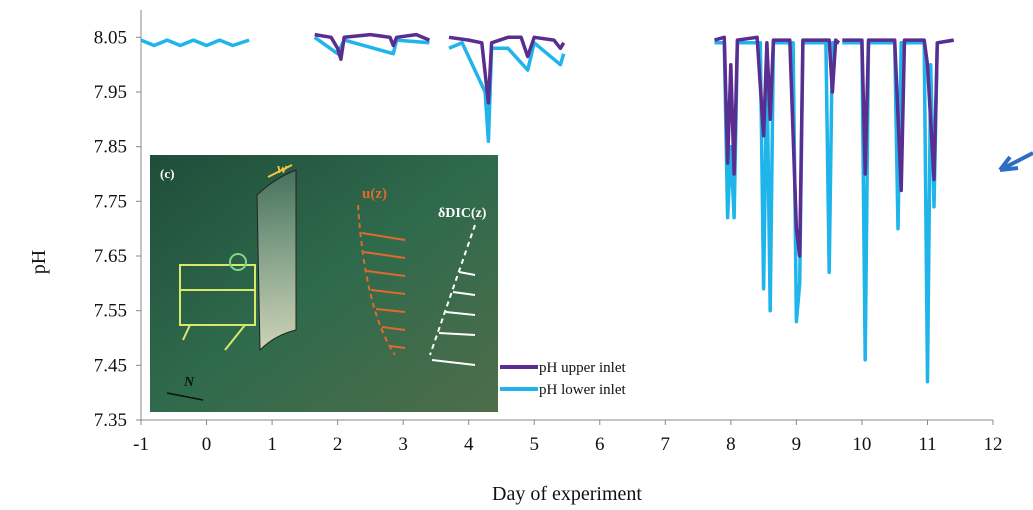 The image size is (1033, 510). What do you see at coordinates (39, 262) in the screenshot?
I see `y-axis-label: pH` at bounding box center [39, 262].